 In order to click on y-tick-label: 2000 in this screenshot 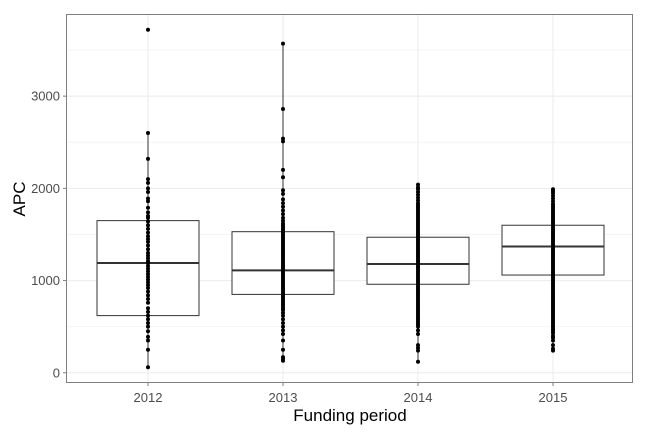, I will do `click(45, 188)`.